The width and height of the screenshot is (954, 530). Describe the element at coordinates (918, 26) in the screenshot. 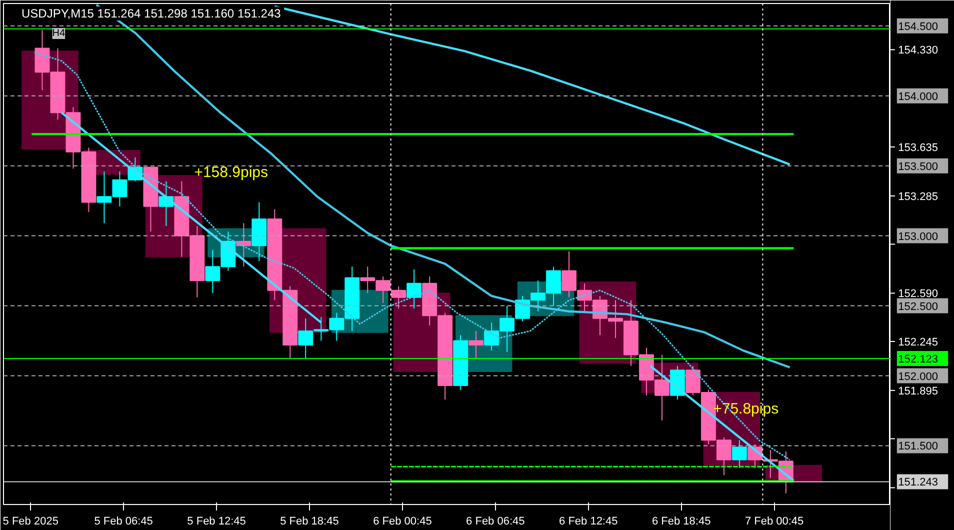

I see `ref-line-label: 154.500` at that location.